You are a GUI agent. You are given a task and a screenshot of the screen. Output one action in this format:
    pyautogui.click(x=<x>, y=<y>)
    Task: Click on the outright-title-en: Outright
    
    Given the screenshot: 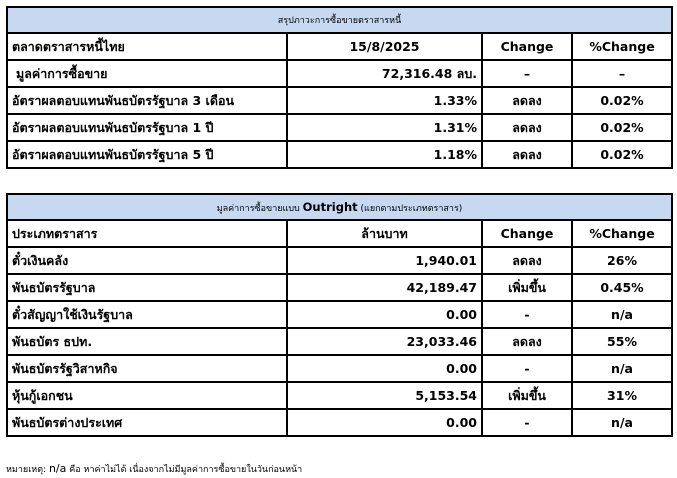 What is the action you would take?
    pyautogui.click(x=330, y=206)
    